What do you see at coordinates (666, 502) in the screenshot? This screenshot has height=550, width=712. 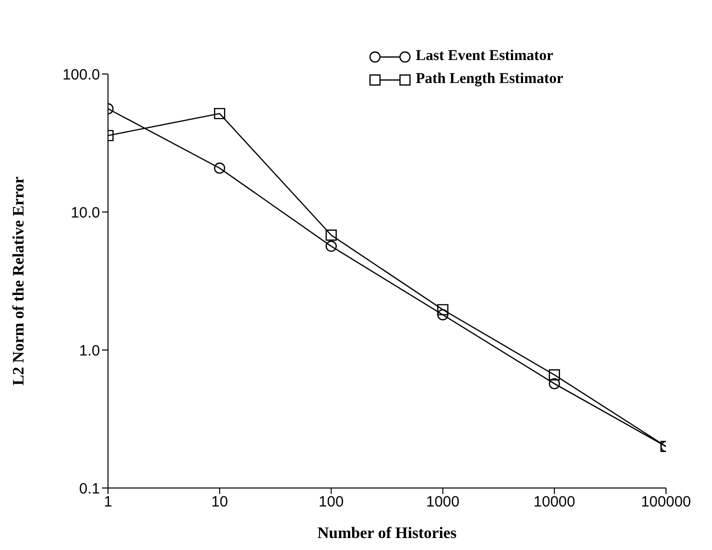 I see `x-tick-label: 100000` at bounding box center [666, 502].